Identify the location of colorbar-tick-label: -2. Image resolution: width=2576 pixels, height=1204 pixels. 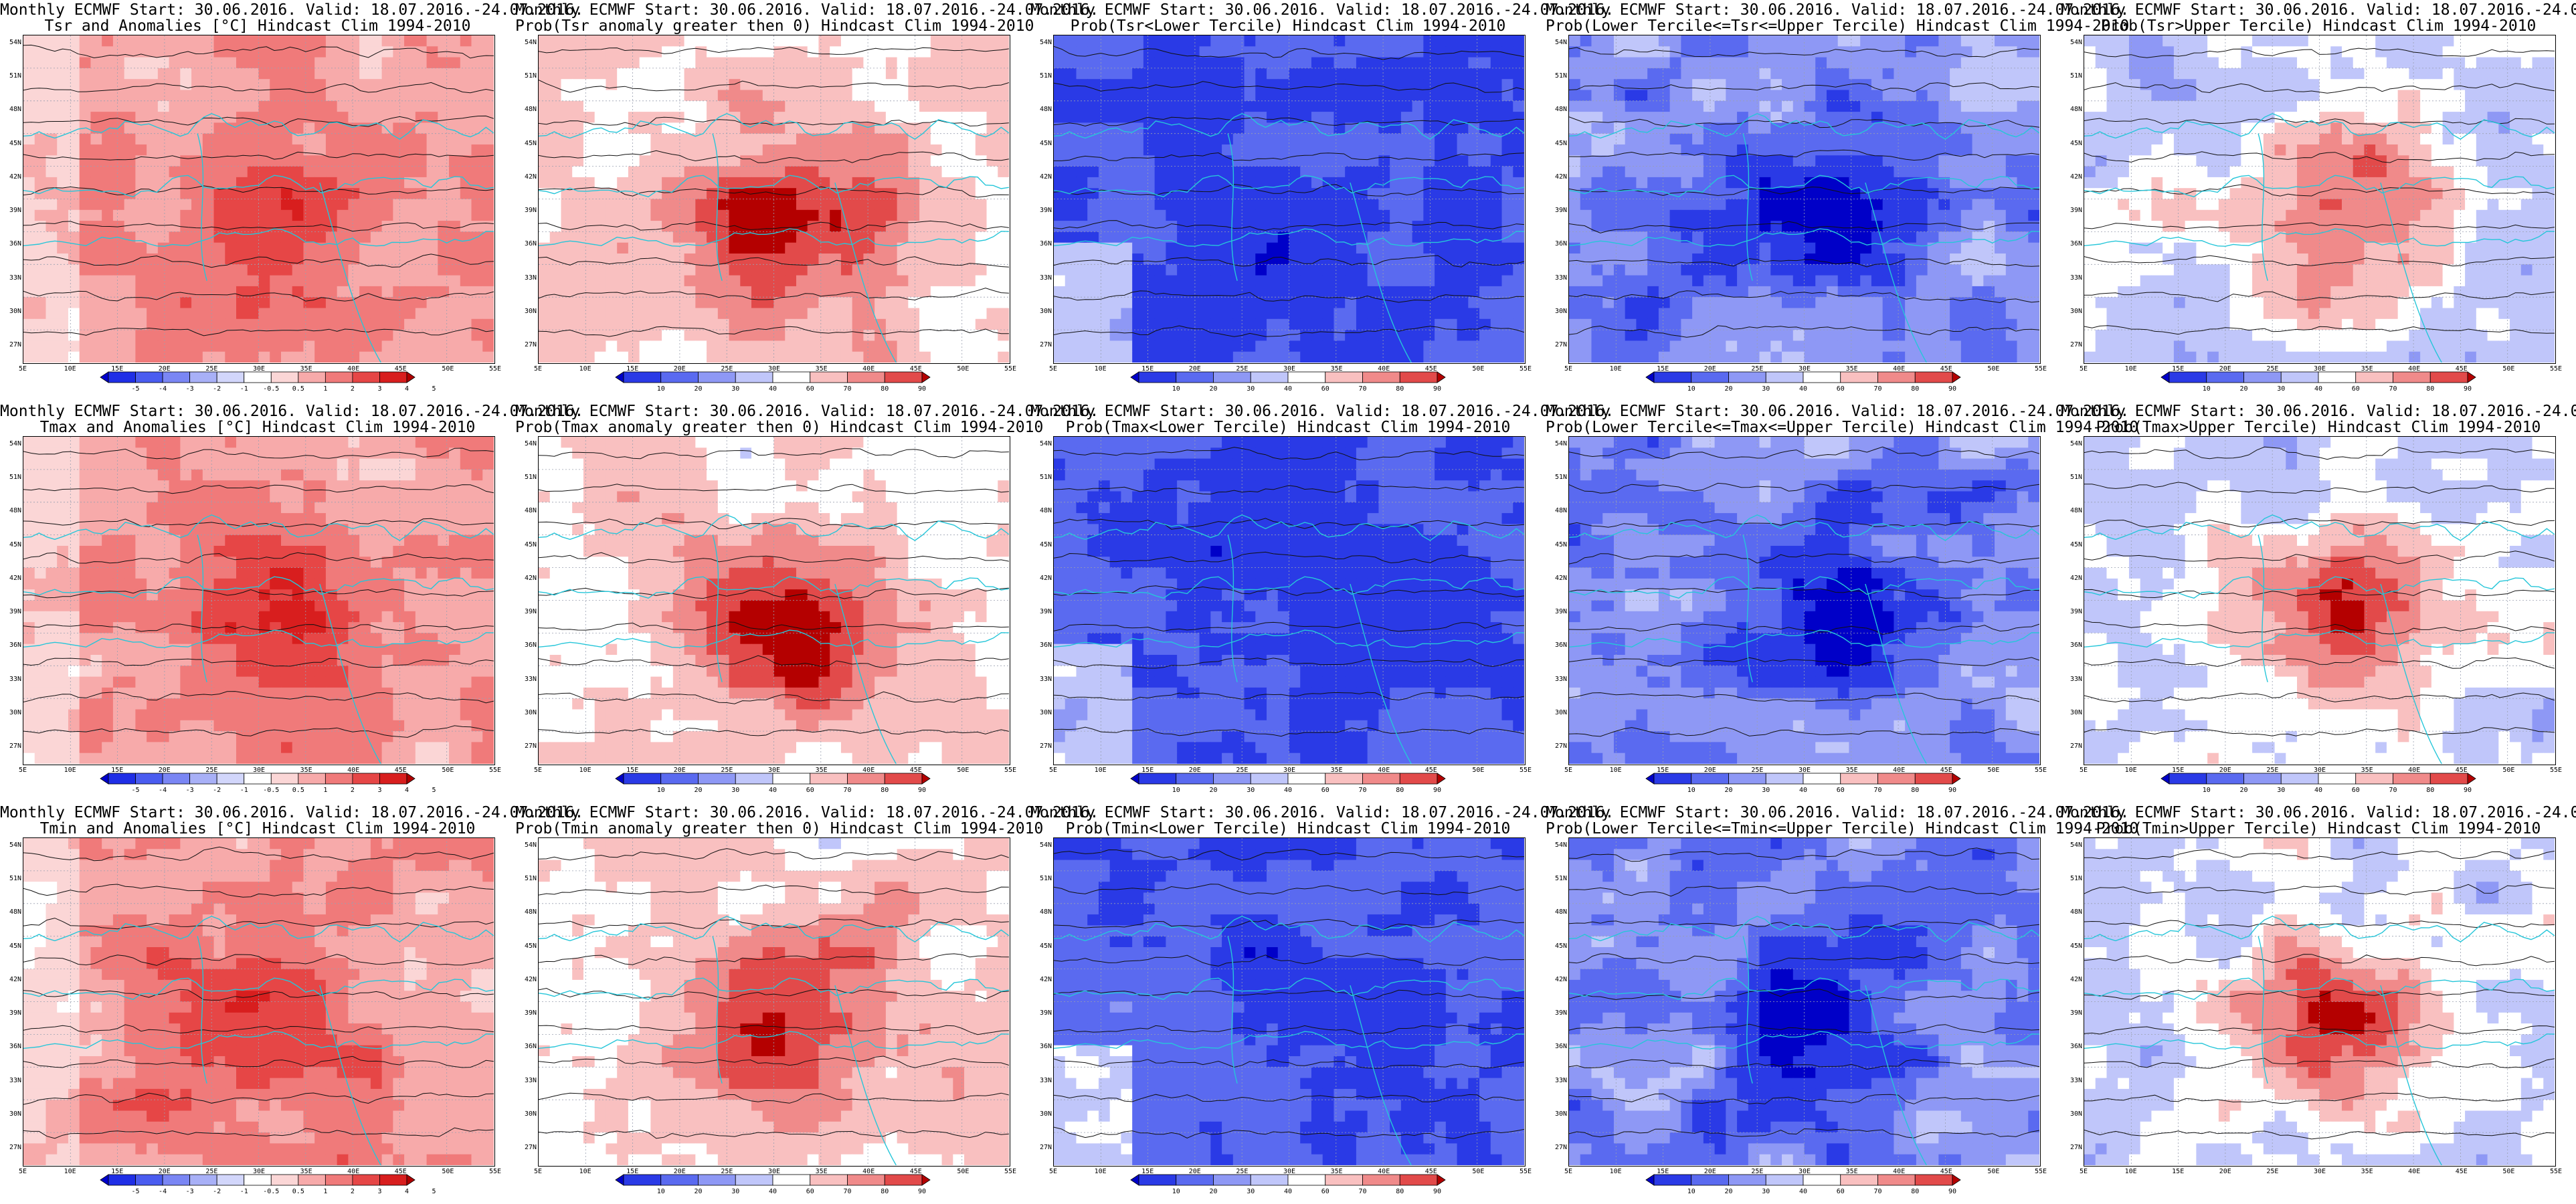
(217, 389).